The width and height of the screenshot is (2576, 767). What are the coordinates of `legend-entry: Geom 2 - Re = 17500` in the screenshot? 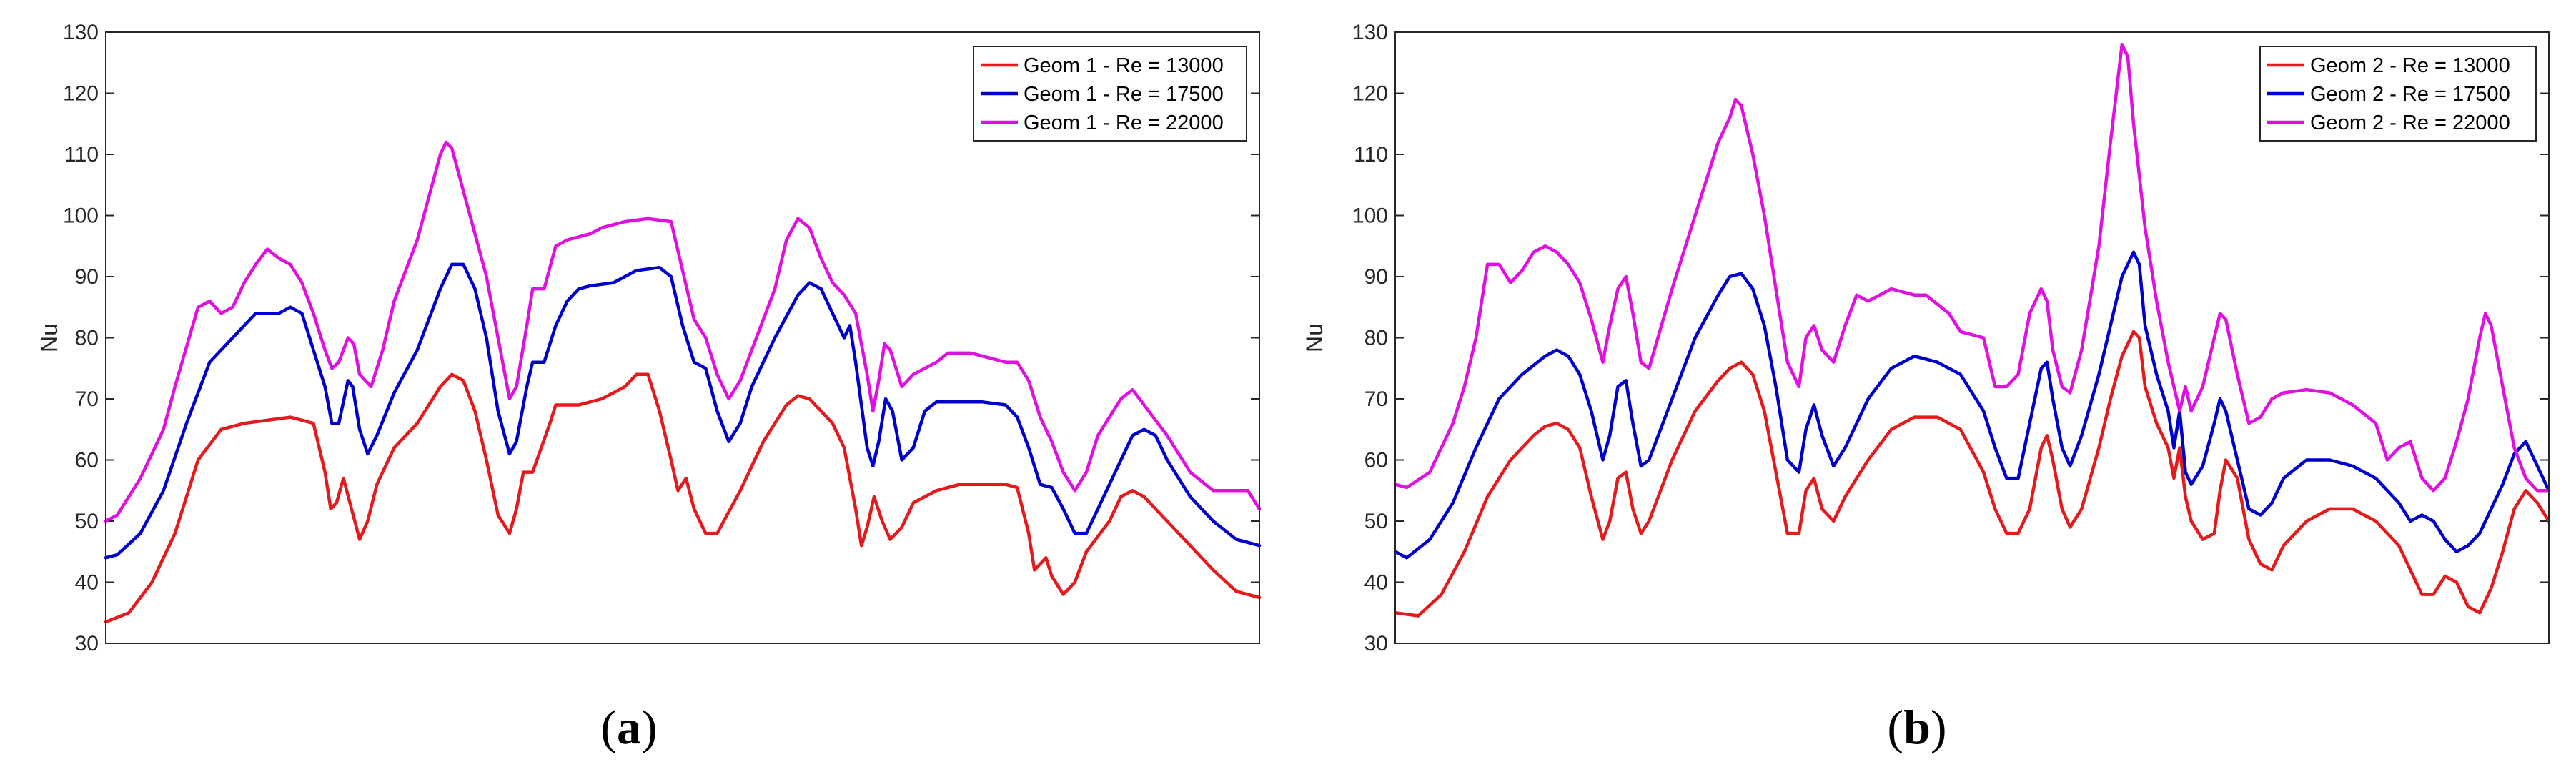 It's located at (2410, 94).